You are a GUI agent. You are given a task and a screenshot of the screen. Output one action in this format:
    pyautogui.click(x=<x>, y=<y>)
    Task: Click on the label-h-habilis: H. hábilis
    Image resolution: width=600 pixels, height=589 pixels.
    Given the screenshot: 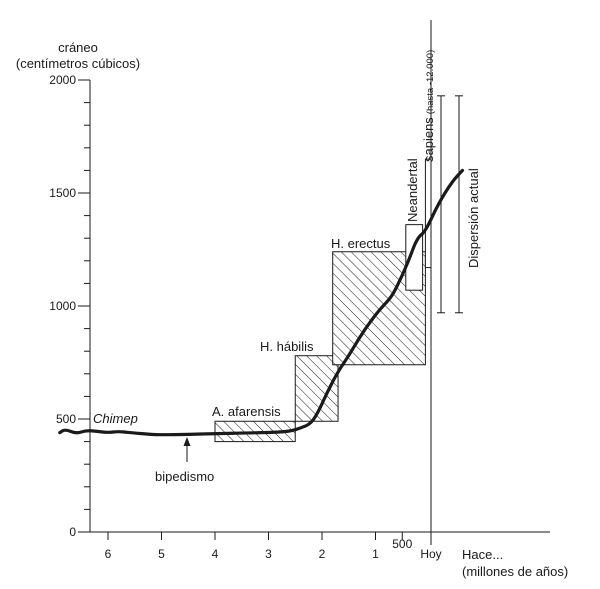 What is the action you would take?
    pyautogui.click(x=287, y=346)
    